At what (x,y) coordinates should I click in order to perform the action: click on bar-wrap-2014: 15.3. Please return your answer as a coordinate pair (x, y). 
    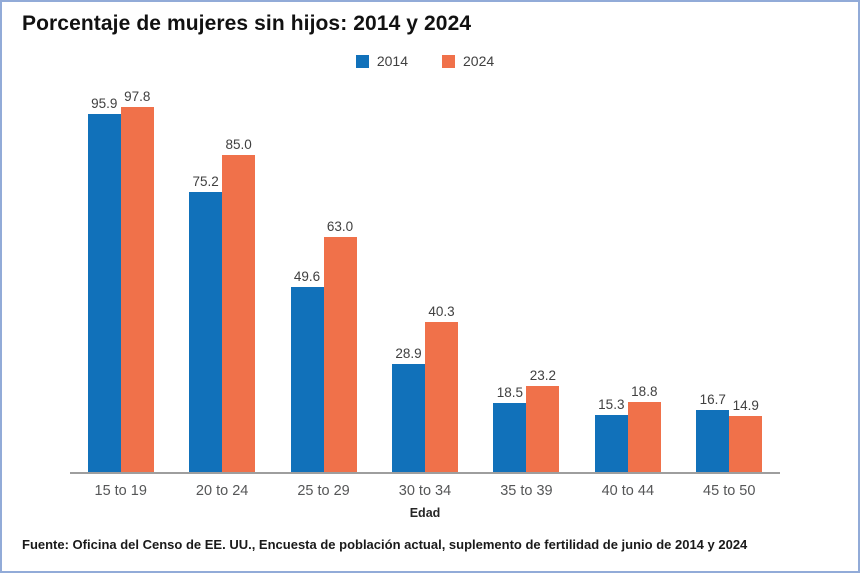
    Looking at the image, I should click on (611, 434).